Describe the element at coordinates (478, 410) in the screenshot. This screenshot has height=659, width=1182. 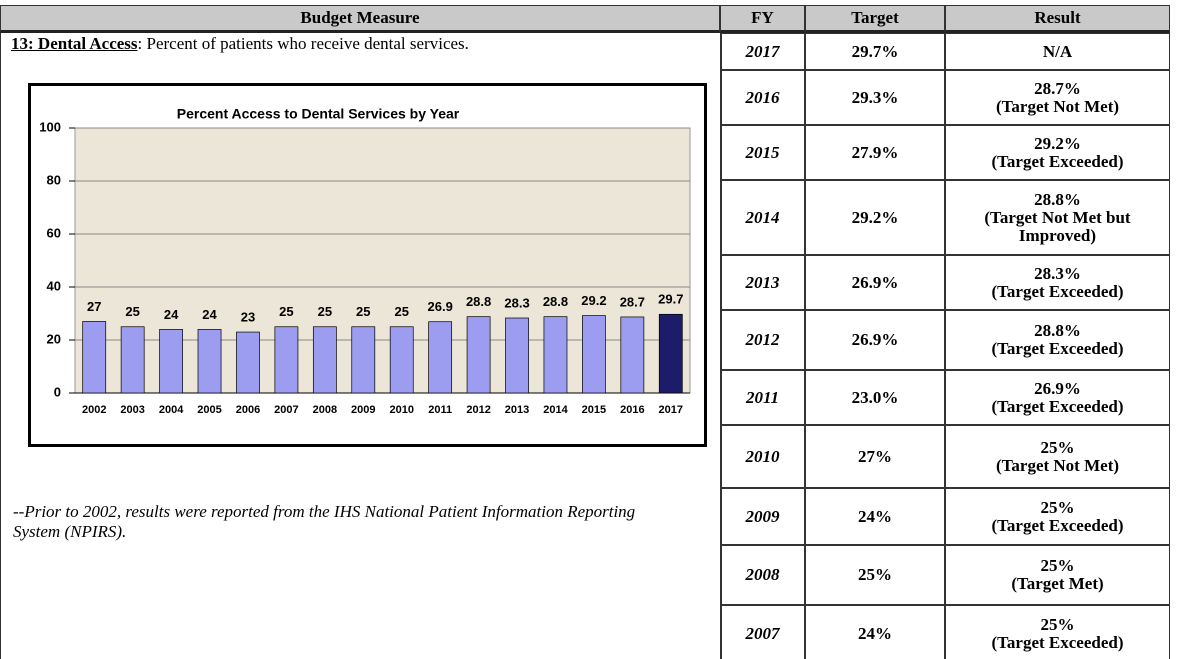
I see `x-tick-label: 2012` at that location.